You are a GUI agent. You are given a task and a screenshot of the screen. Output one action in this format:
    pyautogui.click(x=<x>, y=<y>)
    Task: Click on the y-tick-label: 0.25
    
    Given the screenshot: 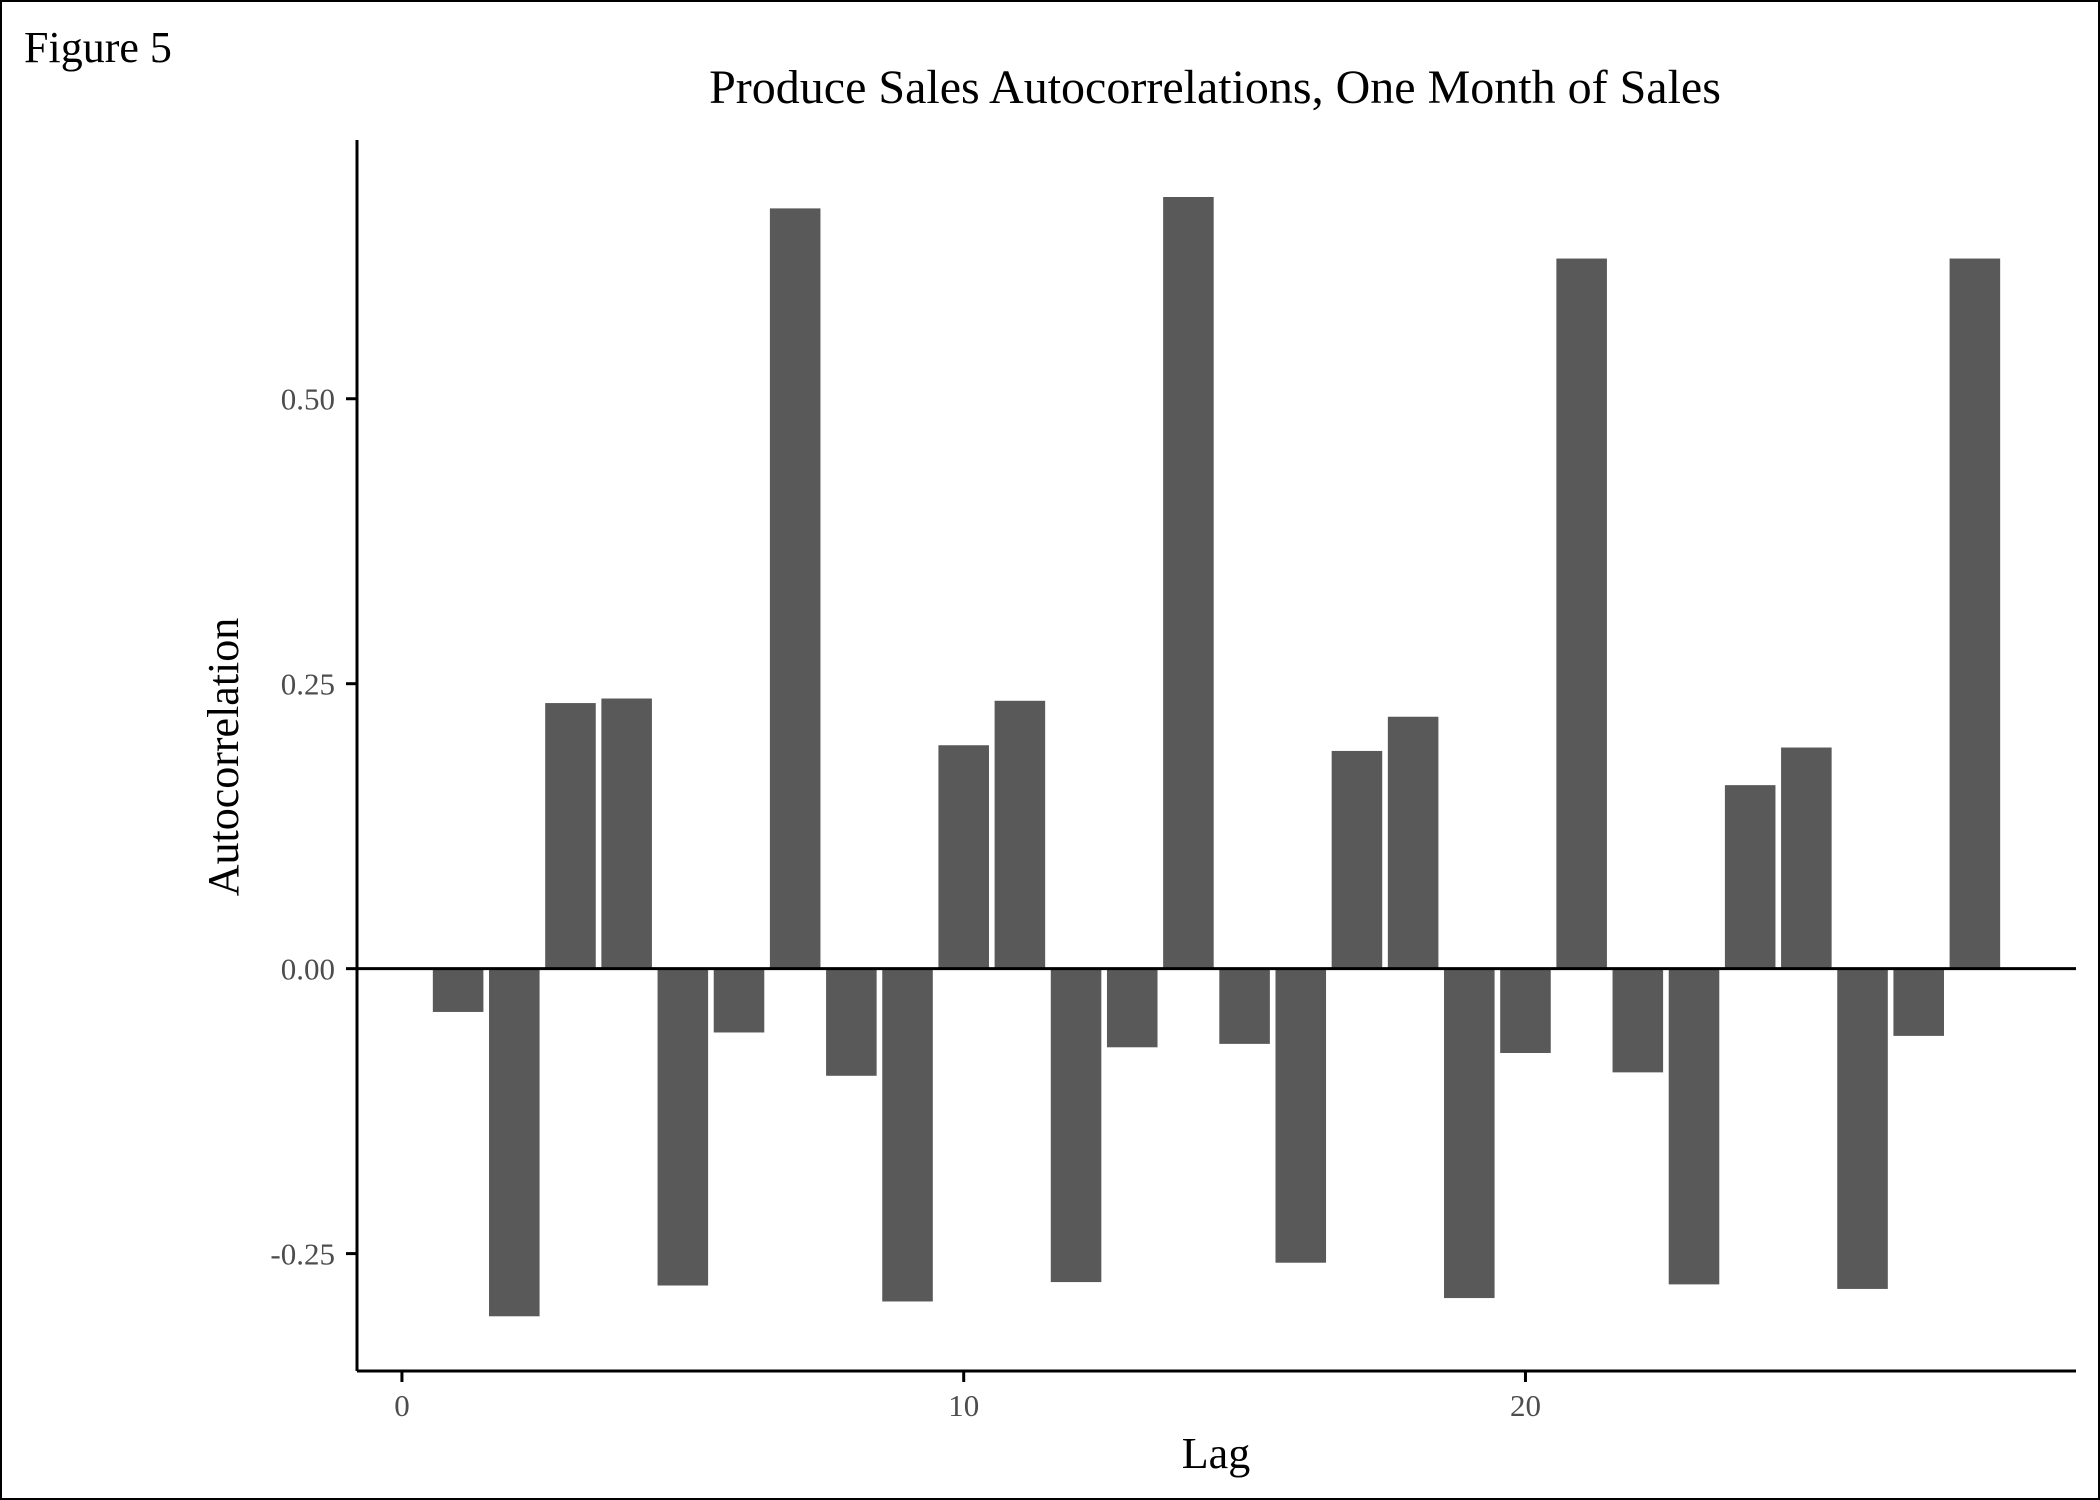 What is the action you would take?
    pyautogui.click(x=308, y=684)
    